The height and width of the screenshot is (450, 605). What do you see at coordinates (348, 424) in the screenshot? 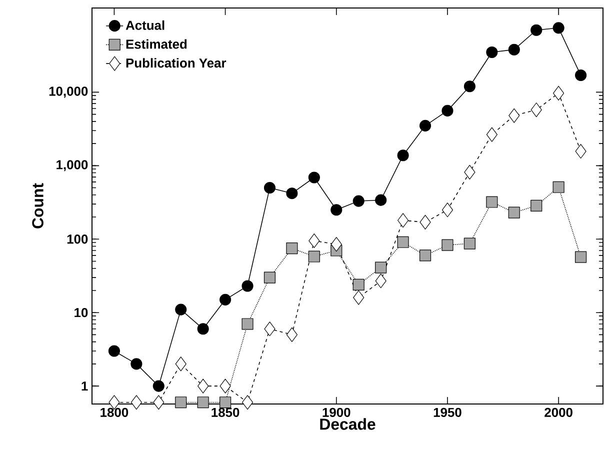
I see `x-axis-title: Decade` at bounding box center [348, 424].